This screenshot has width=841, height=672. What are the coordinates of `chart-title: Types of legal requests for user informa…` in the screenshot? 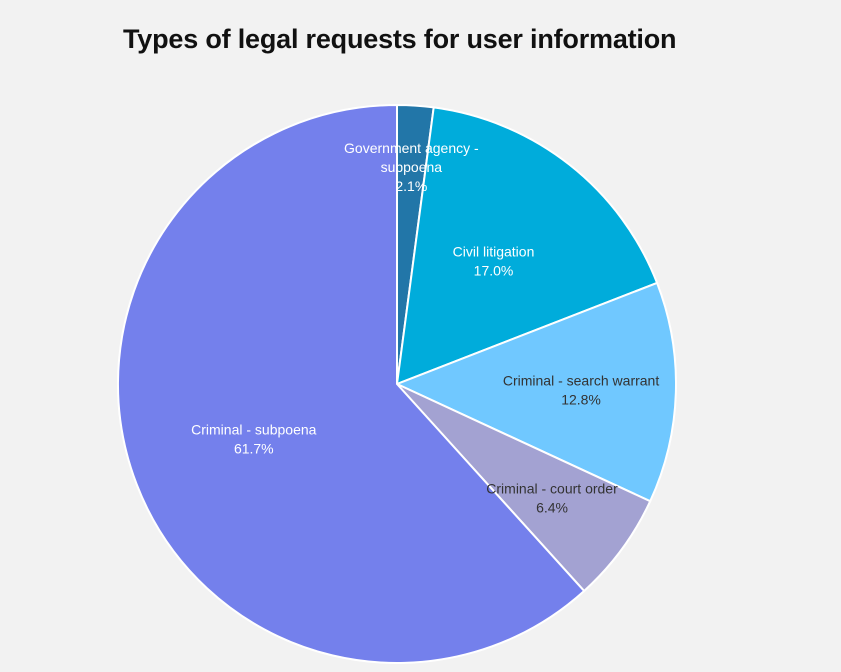 It's located at (400, 39).